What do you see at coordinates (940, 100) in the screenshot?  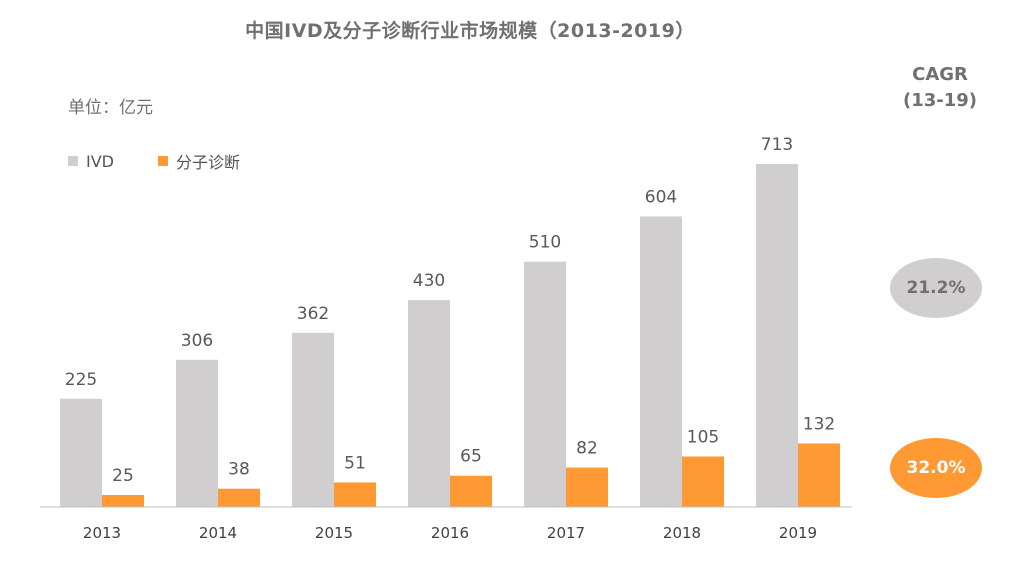 I see `cagr-title-line2: (13-19)` at bounding box center [940, 100].